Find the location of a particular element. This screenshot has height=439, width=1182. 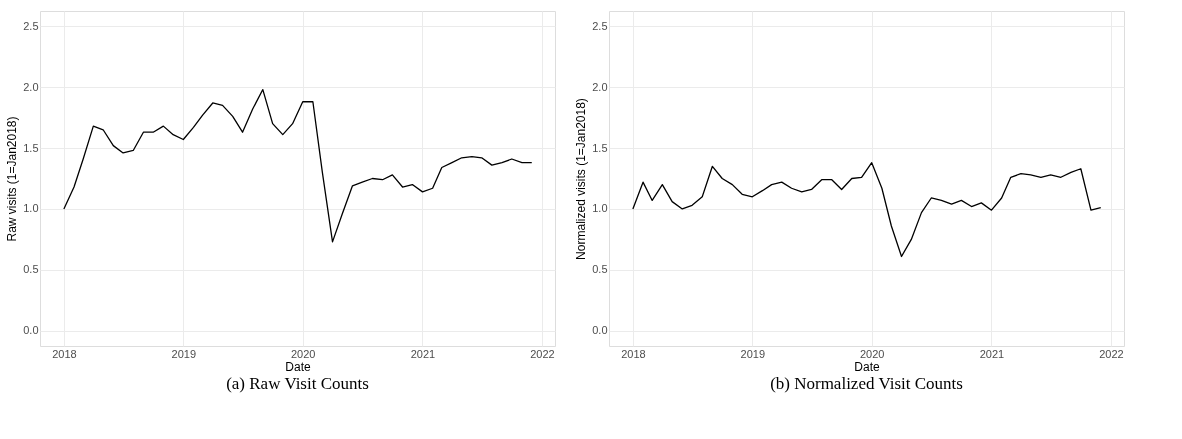

text: (b) Normalized Visit Counts is located at coordinates (866, 383).